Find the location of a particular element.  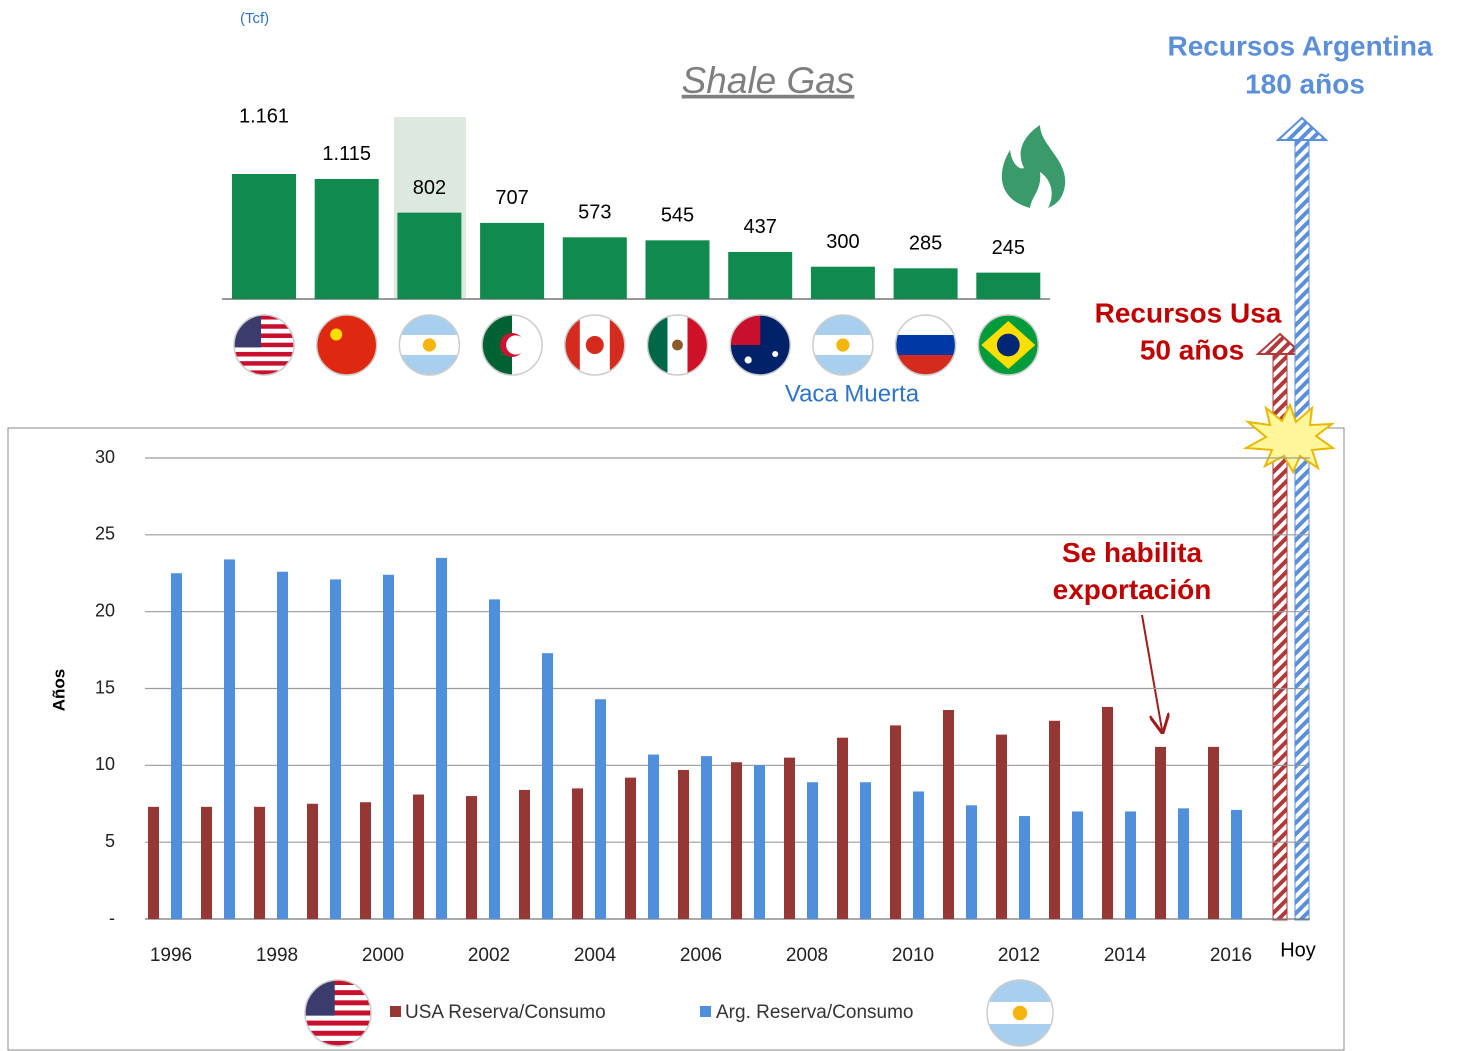

x-tick-label: 2010 is located at coordinates (913, 955).